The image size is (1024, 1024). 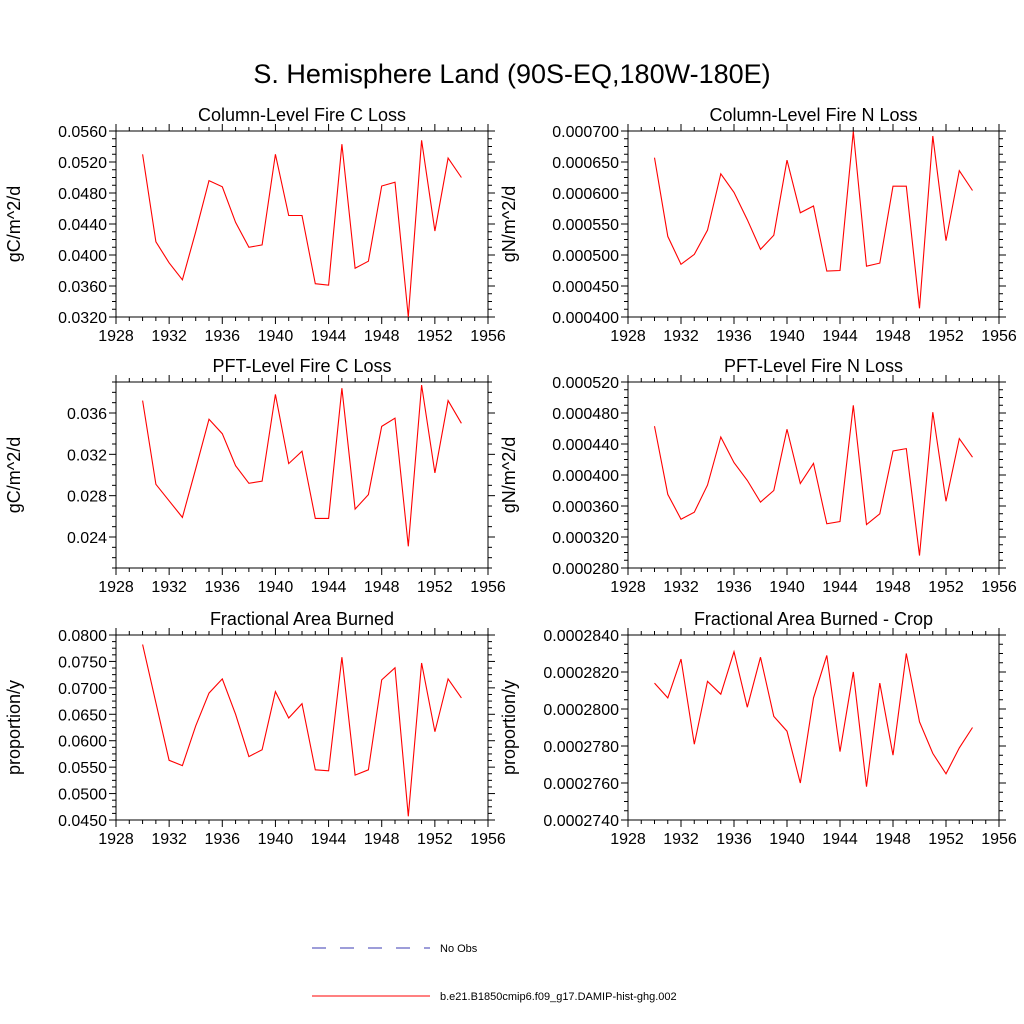 I want to click on y-tick-label: 0.0320, so click(x=82, y=318).